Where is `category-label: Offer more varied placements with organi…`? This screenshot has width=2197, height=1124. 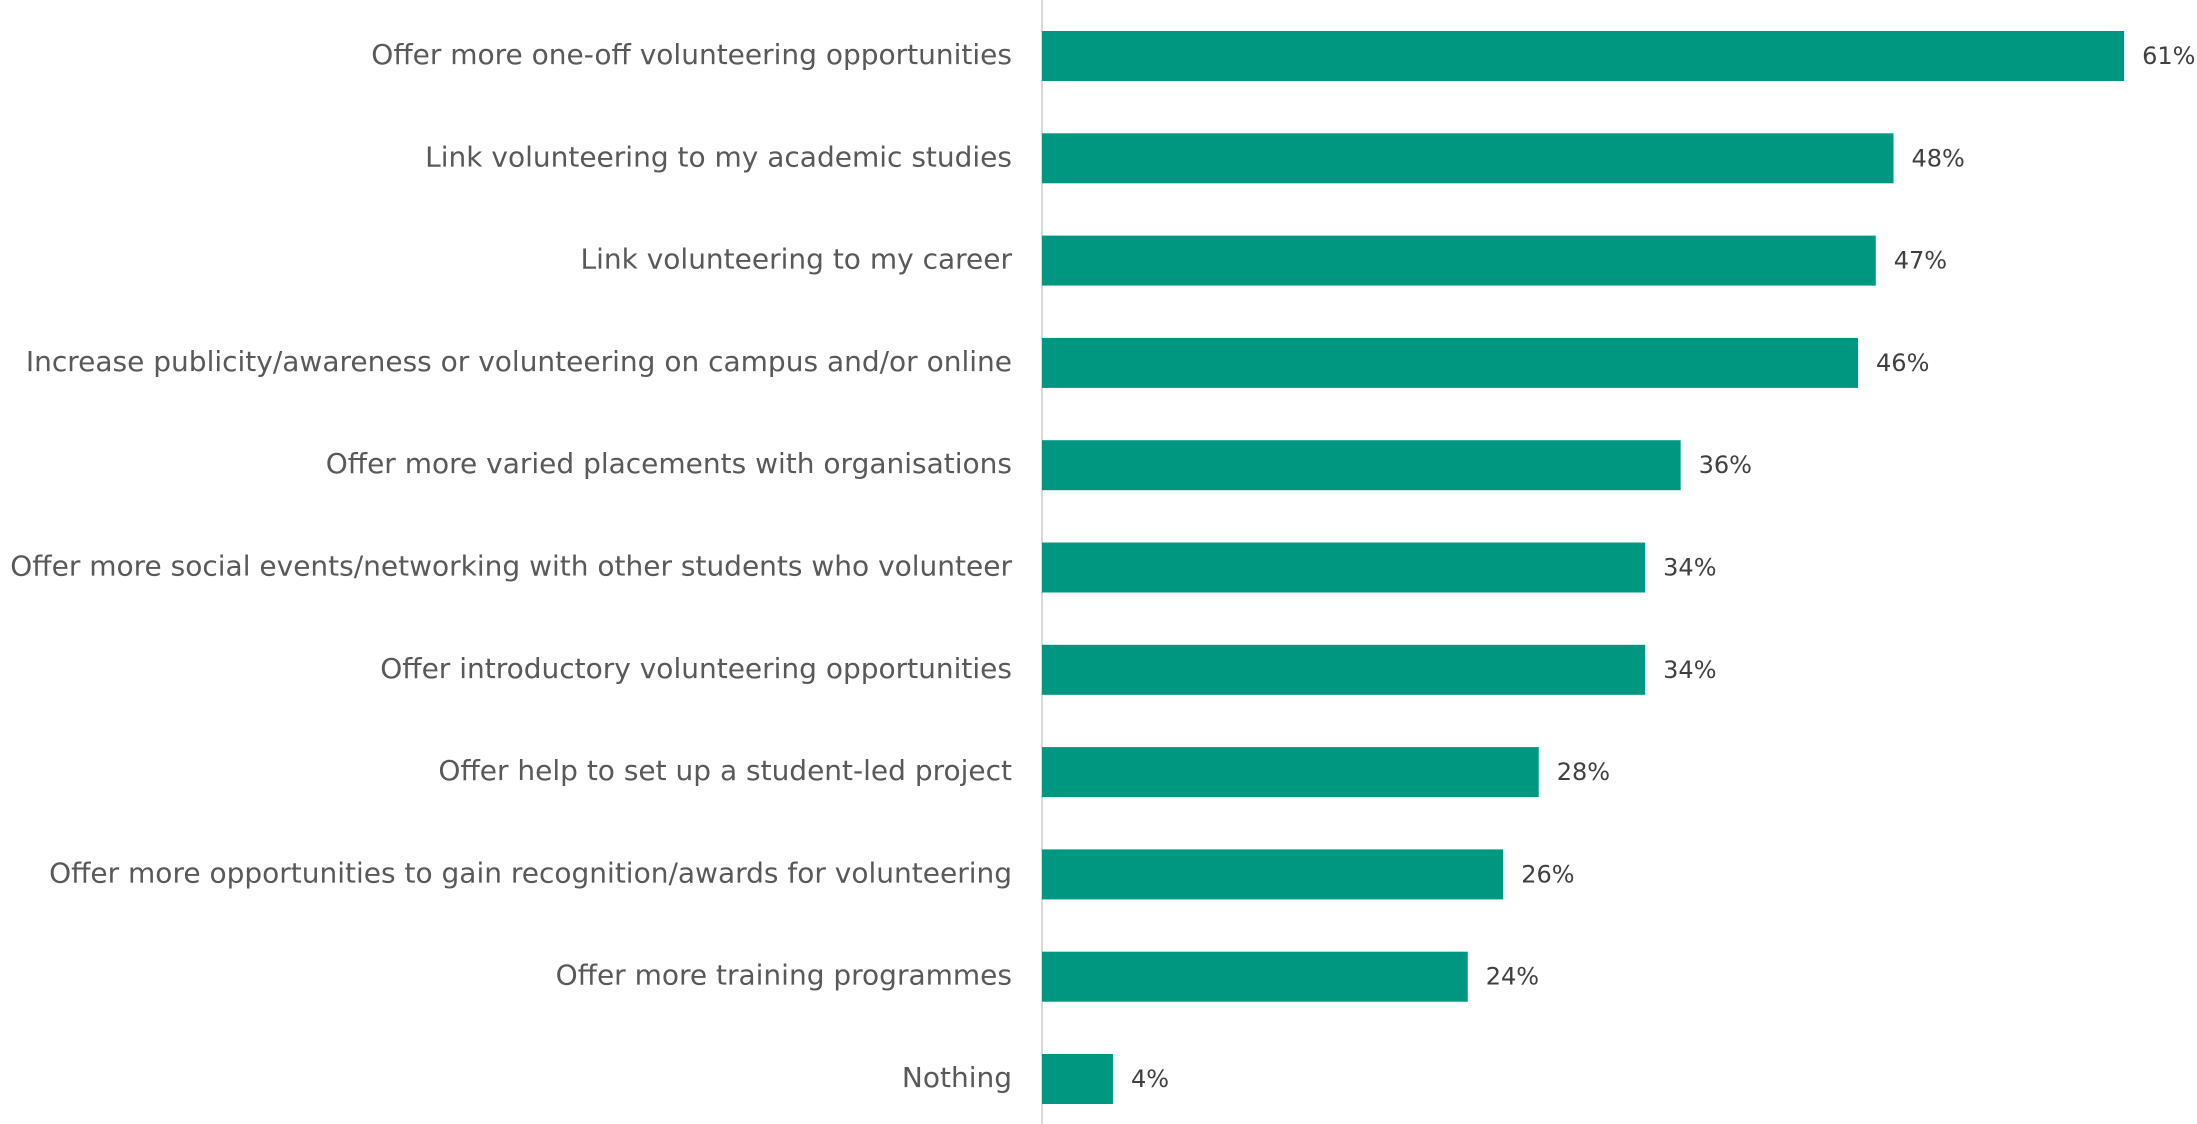
category-label: Offer more varied placements with organi… is located at coordinates (669, 463).